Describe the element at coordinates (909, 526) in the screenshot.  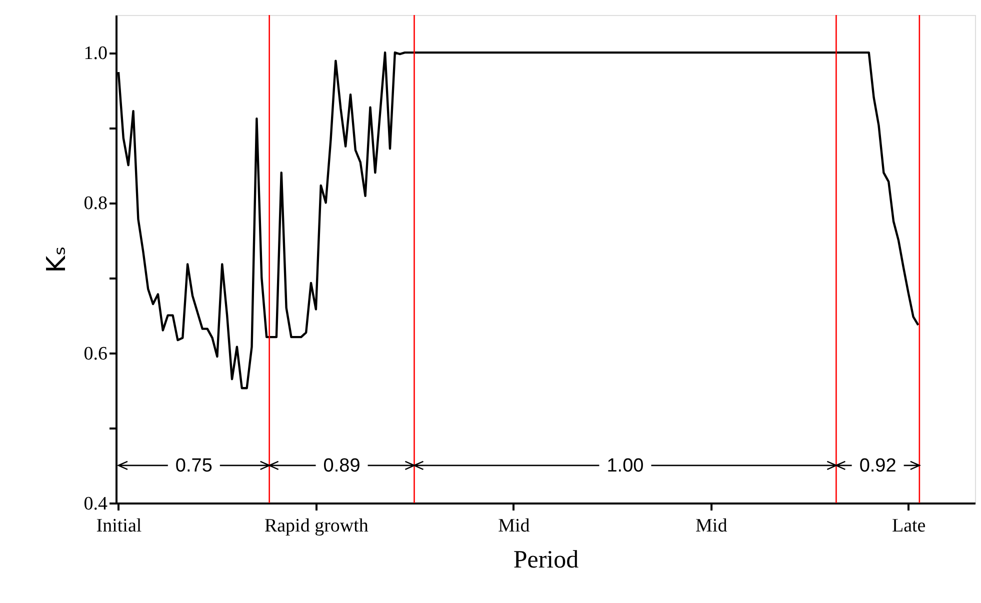
I see `x-tick-label: Late` at that location.